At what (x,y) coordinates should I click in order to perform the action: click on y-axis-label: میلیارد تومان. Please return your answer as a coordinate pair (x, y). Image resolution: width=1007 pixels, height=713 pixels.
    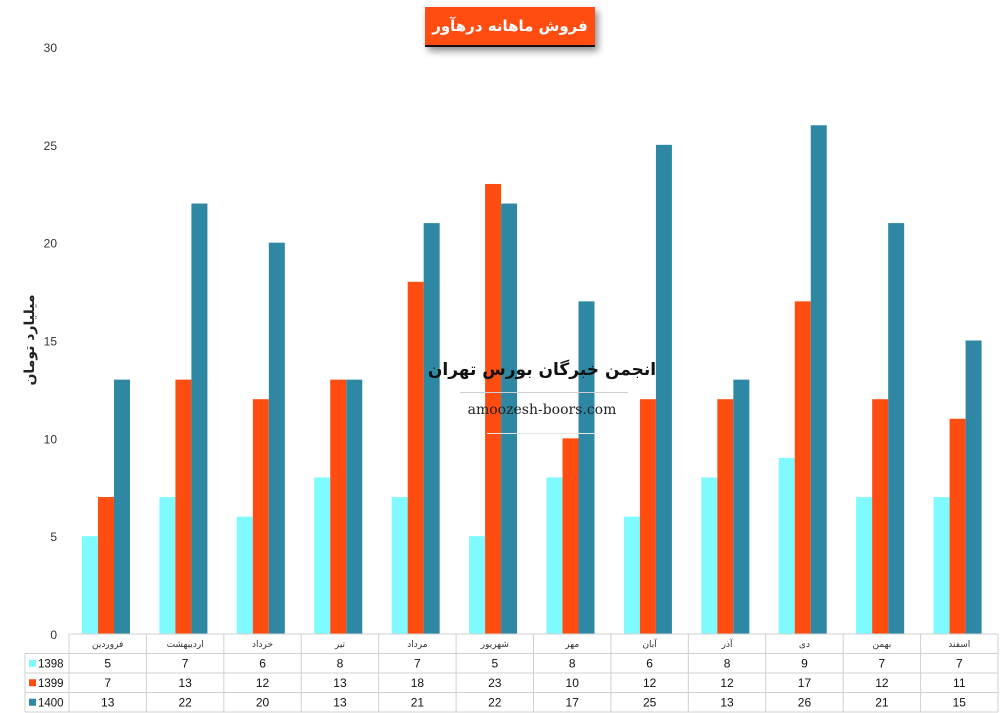
    Looking at the image, I should click on (30, 340).